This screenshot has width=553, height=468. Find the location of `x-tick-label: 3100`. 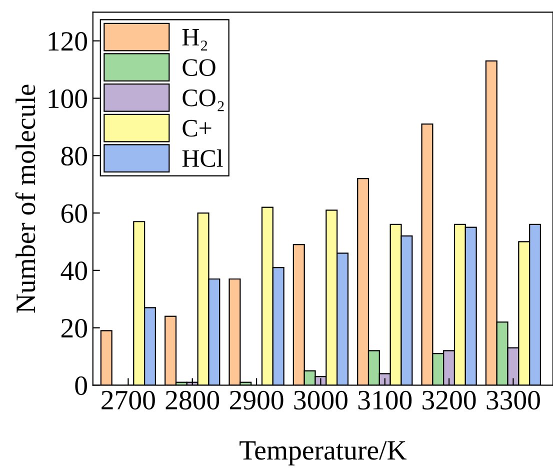

x-tick-label: 3100 is located at coordinates (385, 400).